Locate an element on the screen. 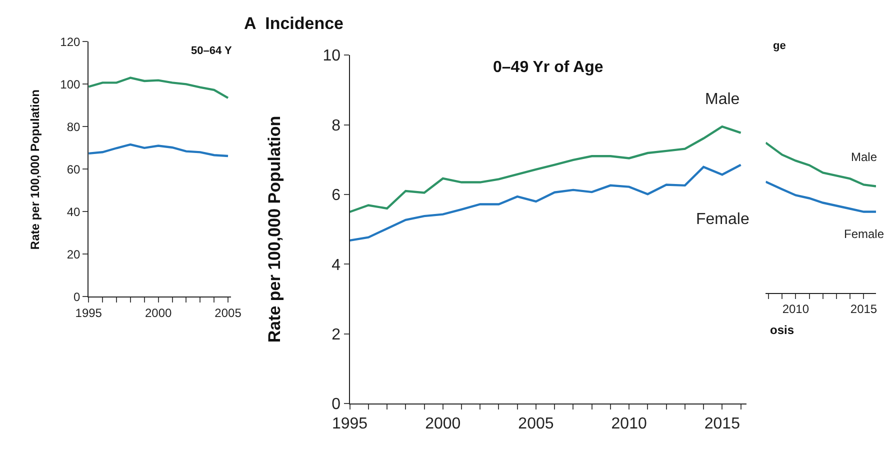 This screenshot has width=887, height=452. y-tick-label: 100 is located at coordinates (70, 84).